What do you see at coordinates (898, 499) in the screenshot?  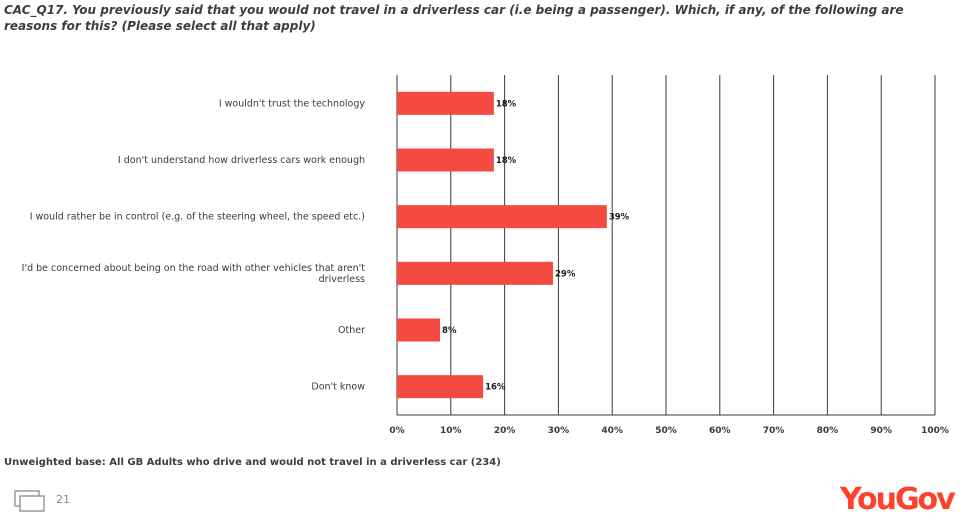 I see `yougov-logo: YouGov` at bounding box center [898, 499].